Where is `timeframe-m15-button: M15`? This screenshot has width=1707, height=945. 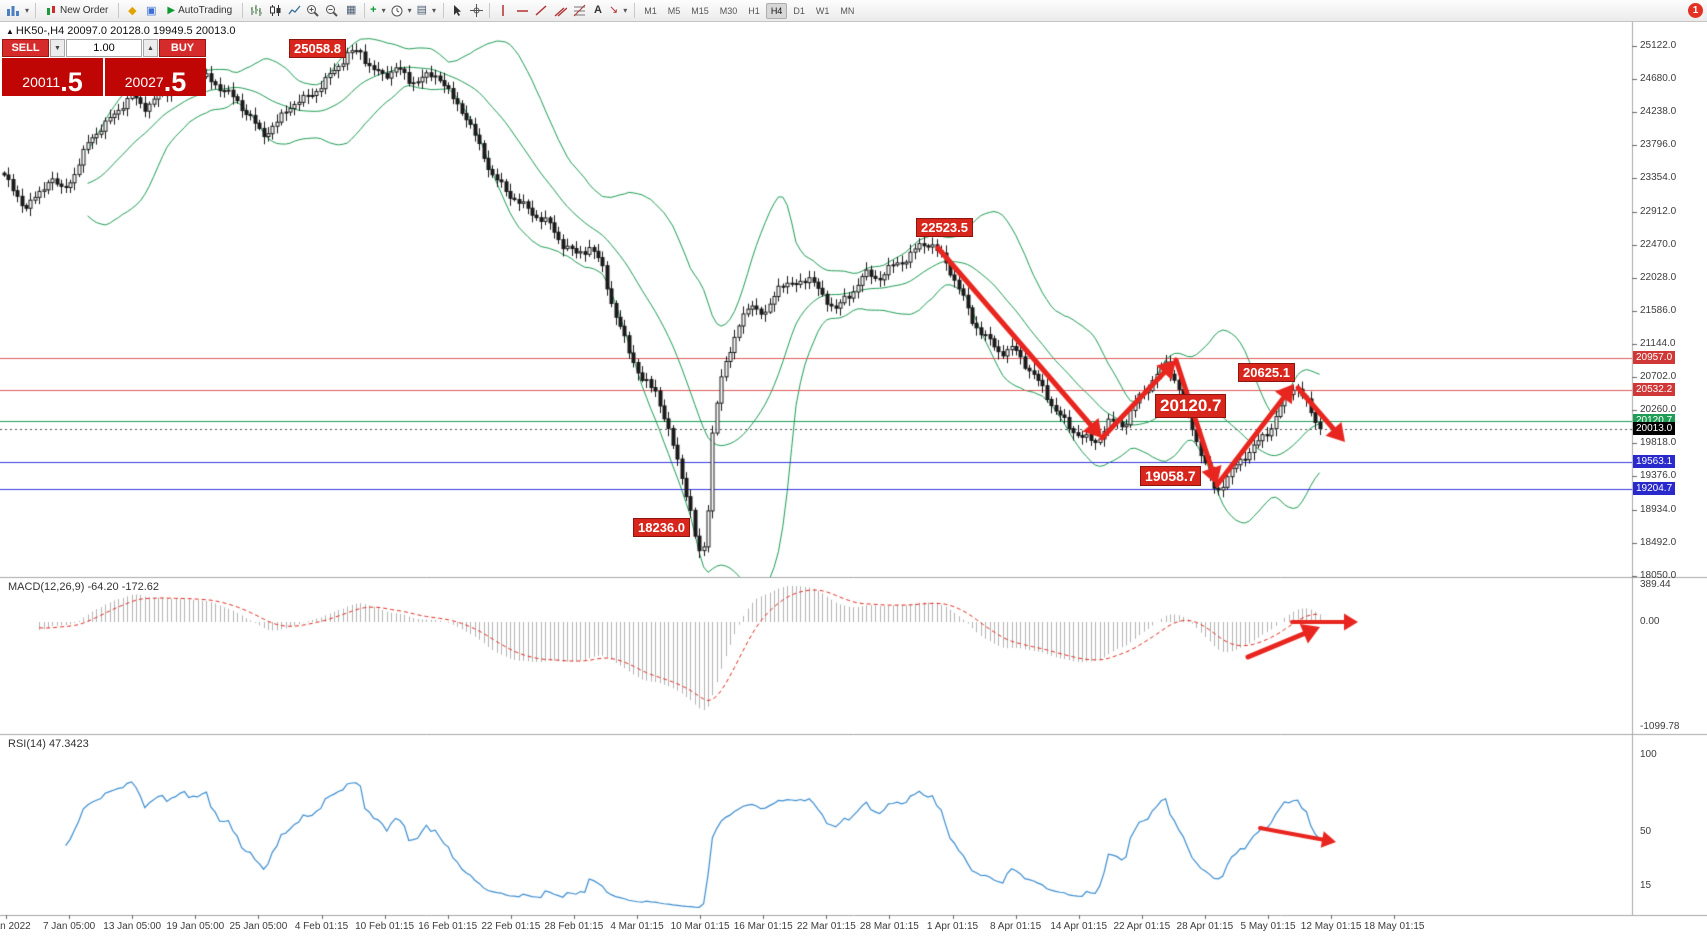 timeframe-m15-button: M15 is located at coordinates (700, 11).